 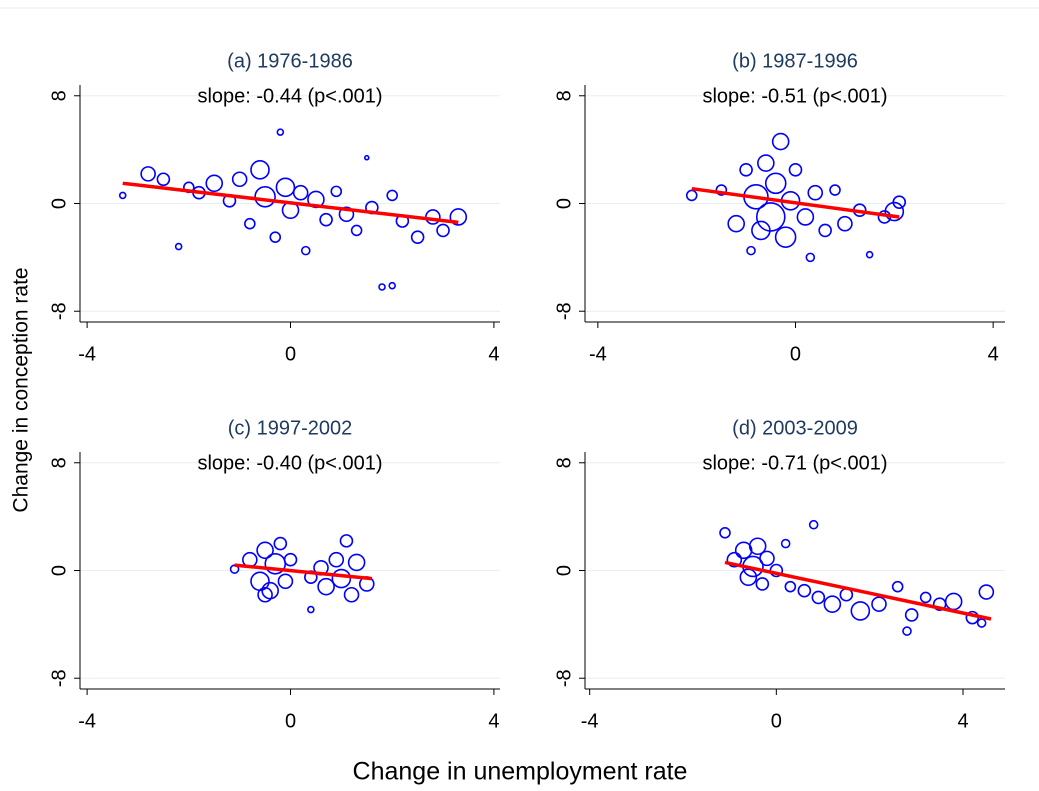 What do you see at coordinates (289, 463) in the screenshot?
I see `panel-subtitle: slope: -0.40 (p<.001)` at bounding box center [289, 463].